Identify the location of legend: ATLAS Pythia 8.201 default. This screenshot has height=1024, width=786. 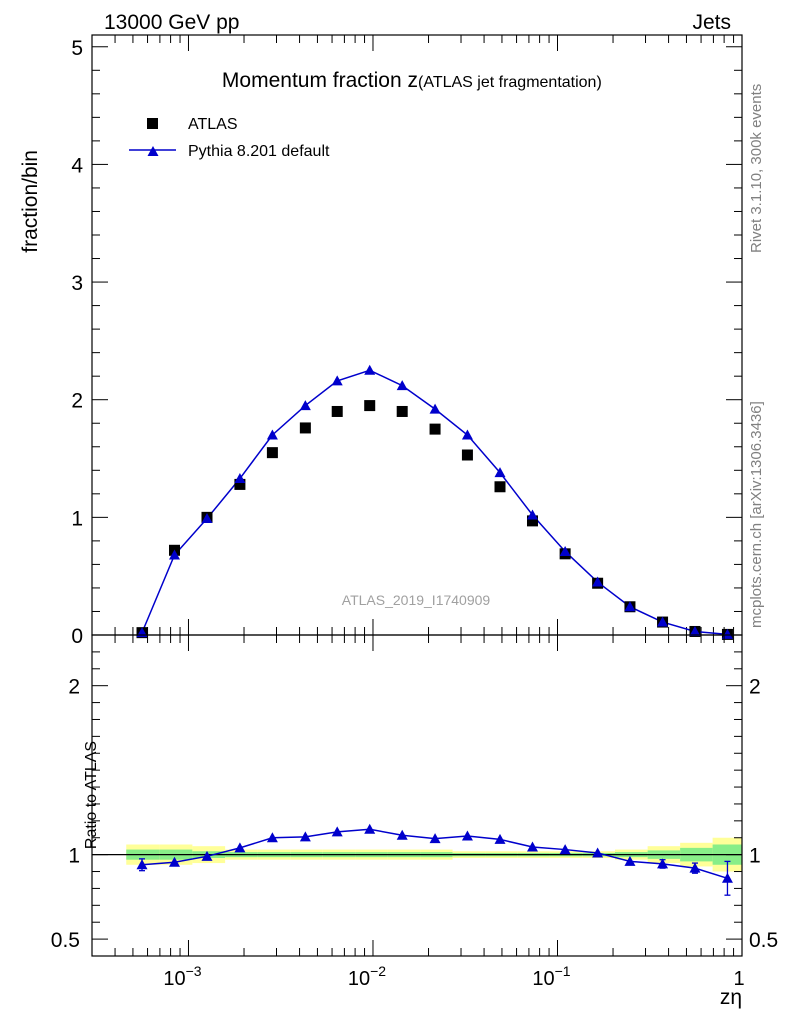
(229, 138).